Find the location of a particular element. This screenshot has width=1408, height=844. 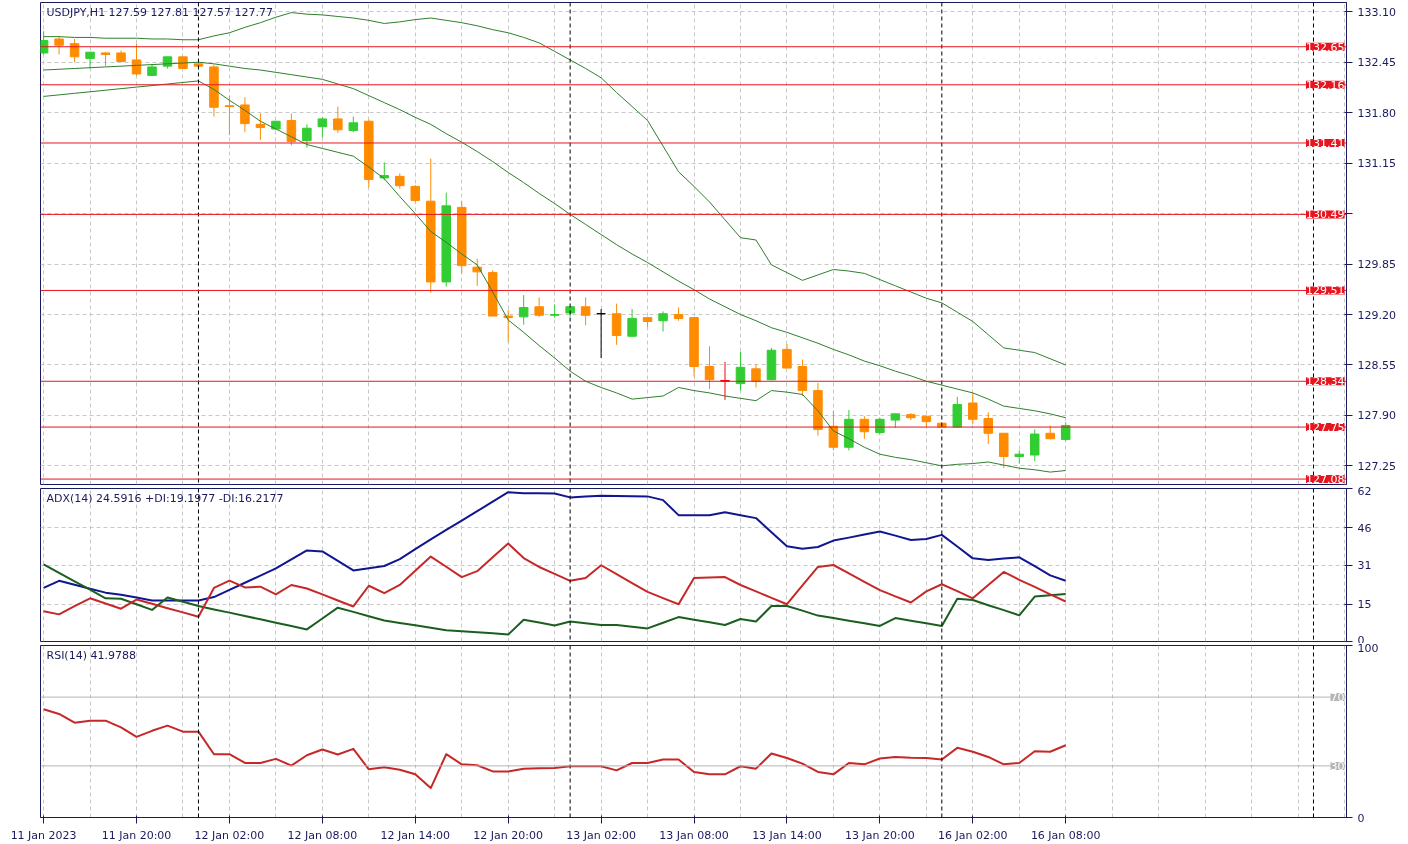

ref-line-label: 30 is located at coordinates (1337, 766).